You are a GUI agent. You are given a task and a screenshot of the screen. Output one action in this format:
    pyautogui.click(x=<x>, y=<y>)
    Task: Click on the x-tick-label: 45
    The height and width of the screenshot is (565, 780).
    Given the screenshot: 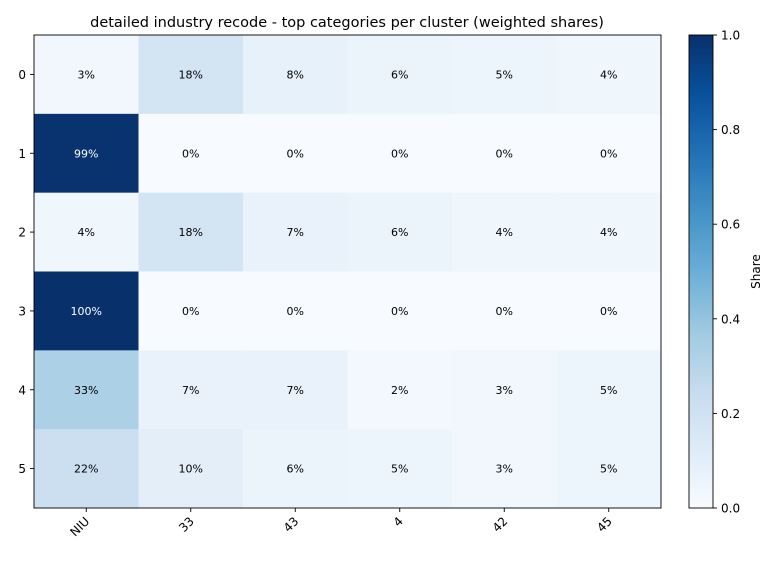 What is the action you would take?
    pyautogui.click(x=604, y=524)
    